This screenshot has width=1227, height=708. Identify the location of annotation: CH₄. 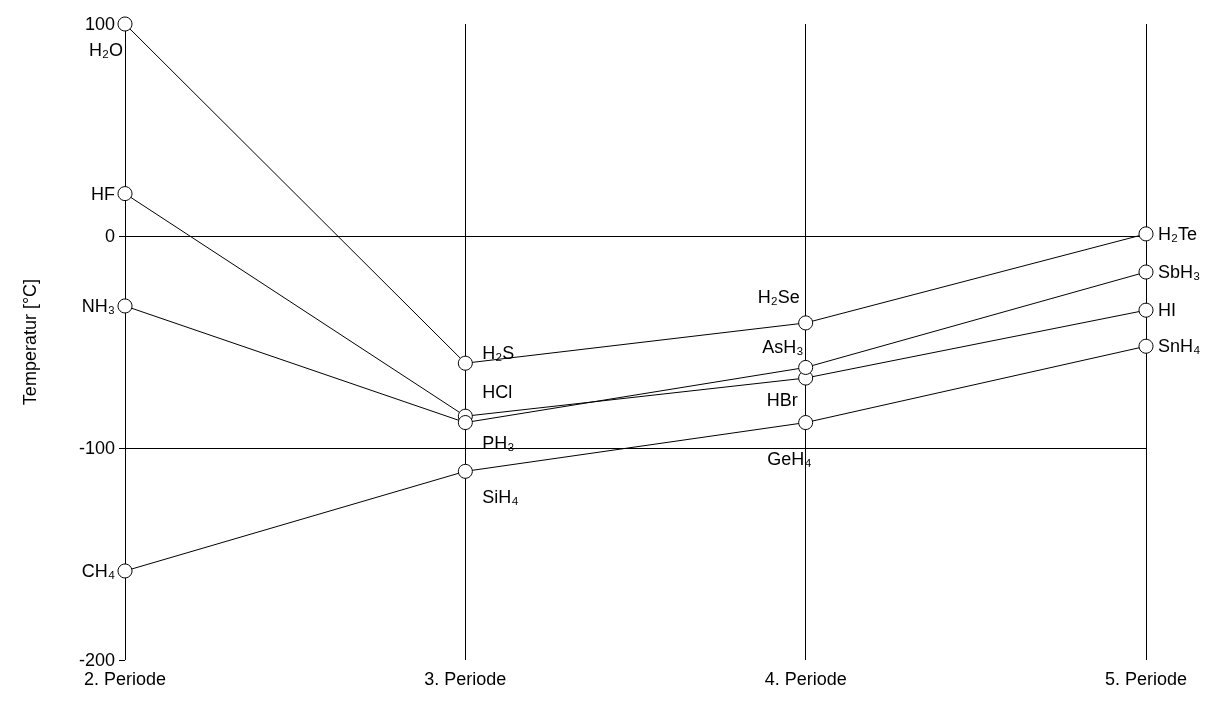
(98, 570).